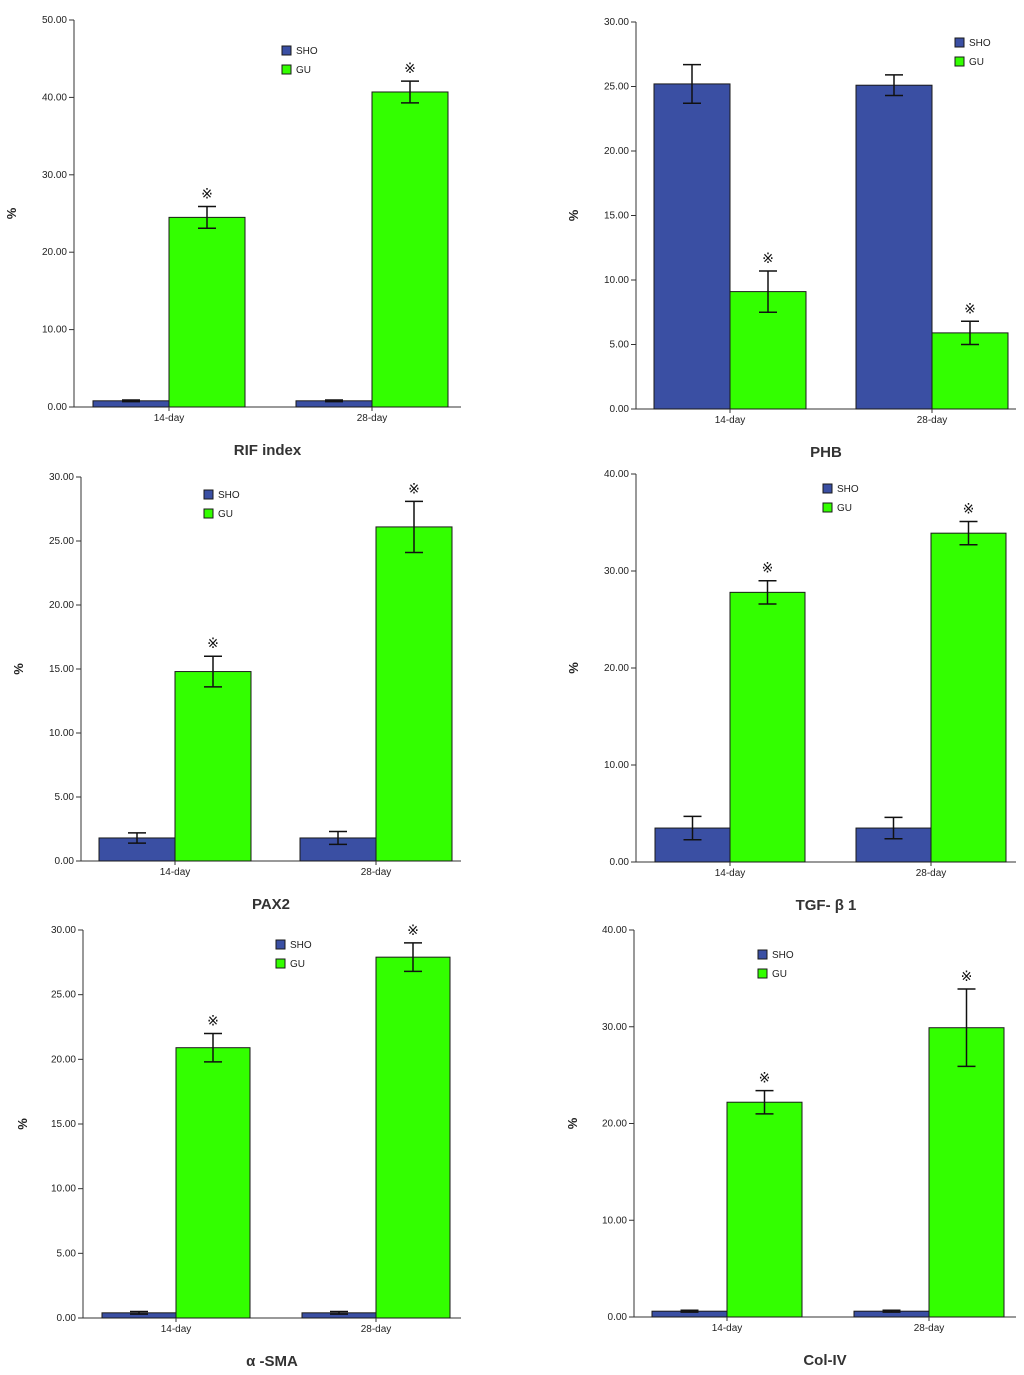 The width and height of the screenshot is (1024, 1375). I want to click on chart-title: PAX2, so click(271, 904).